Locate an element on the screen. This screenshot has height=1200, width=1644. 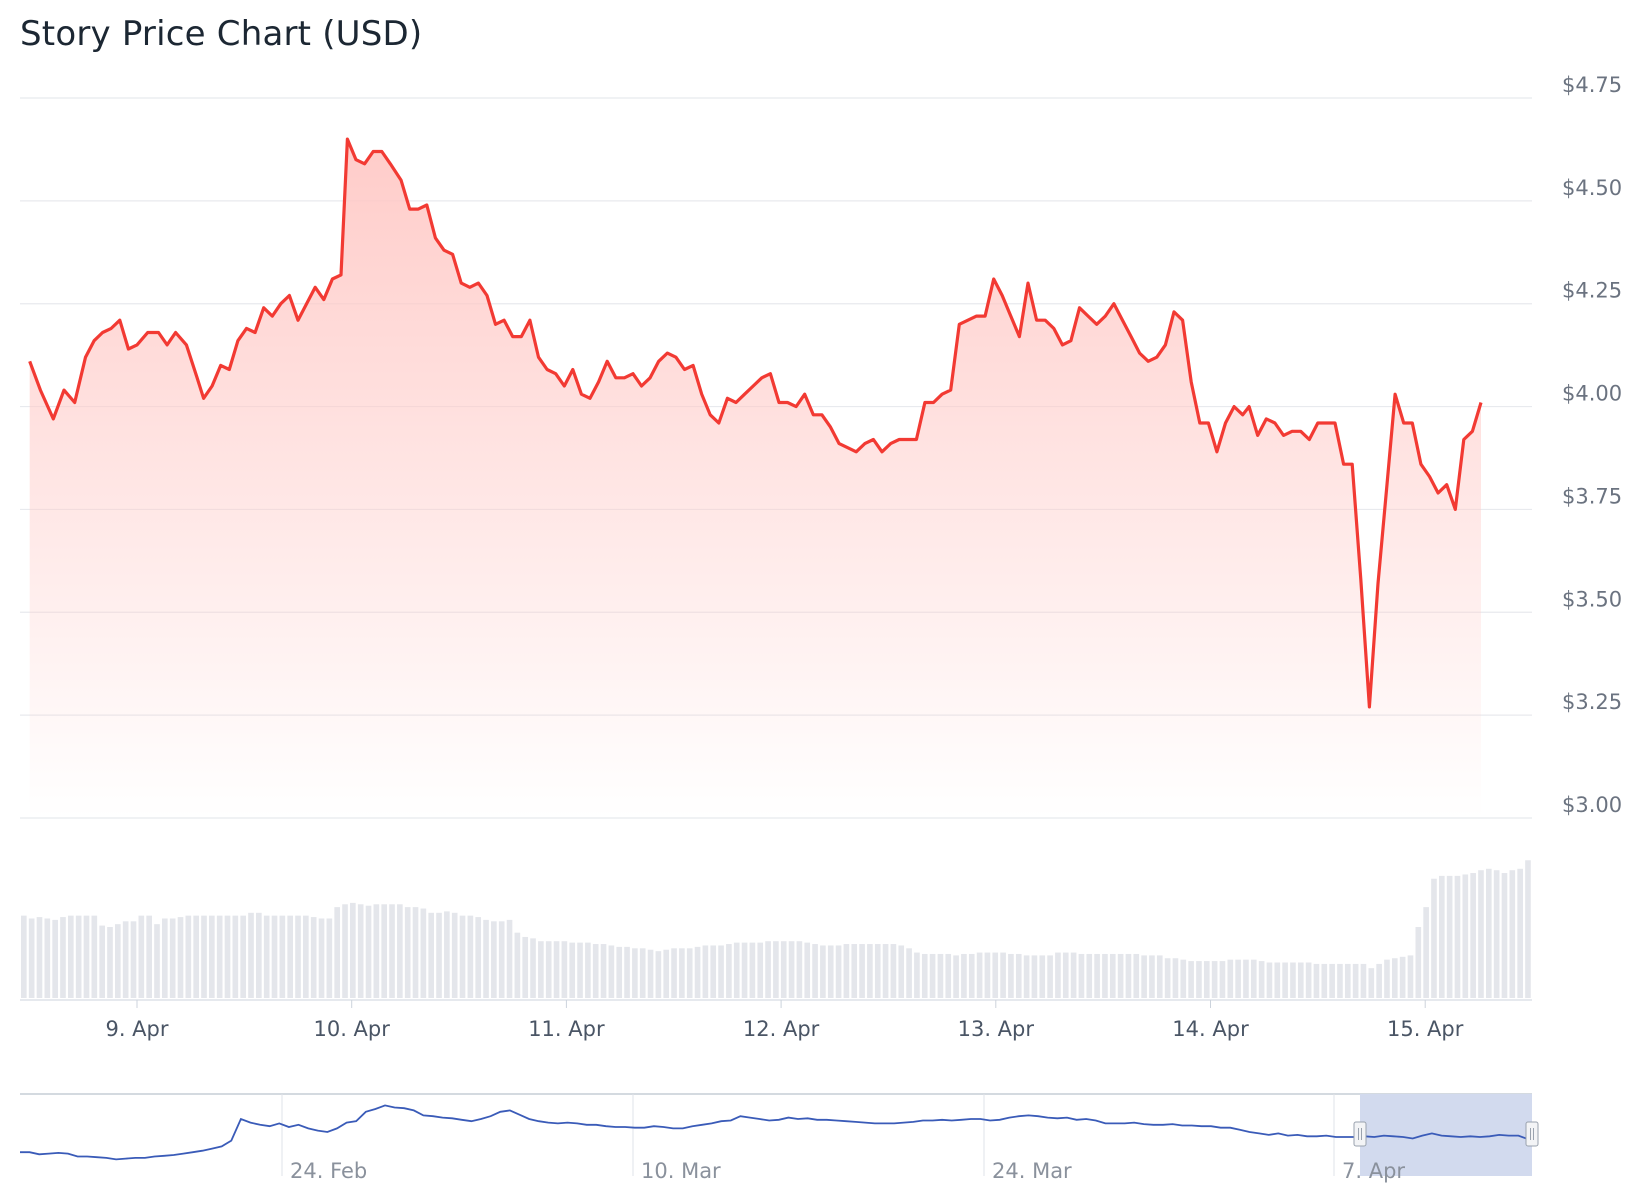
x-tick-label: 12. Apr is located at coordinates (781, 1029).